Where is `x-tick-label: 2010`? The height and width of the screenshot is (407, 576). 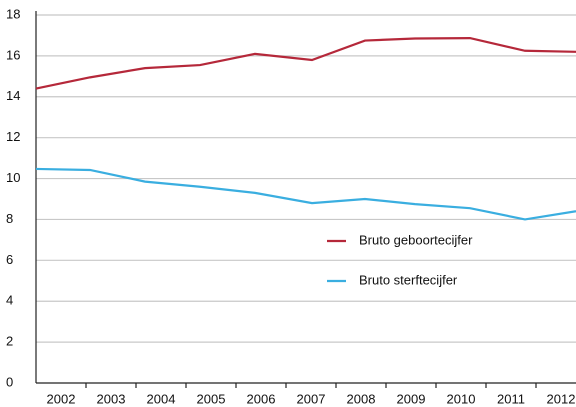 x-tick-label: 2010 is located at coordinates (461, 398).